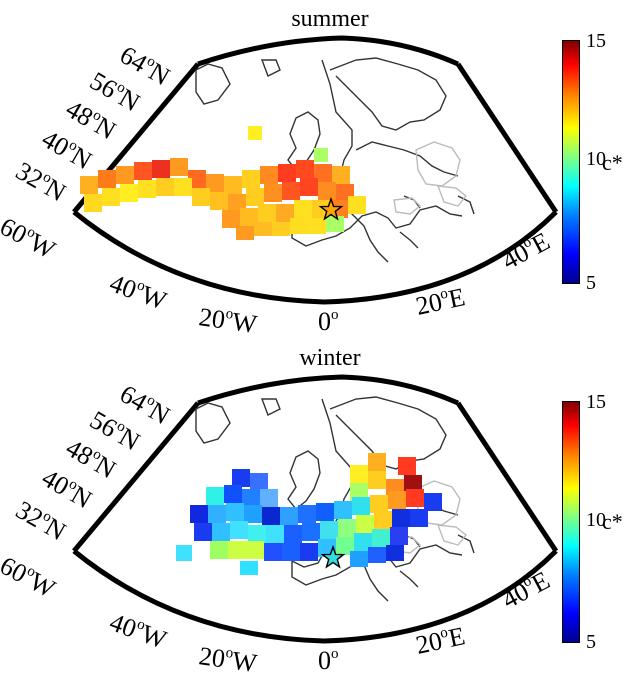  Describe the element at coordinates (596, 402) in the screenshot. I see `colorbar-tick-15: 15` at that location.